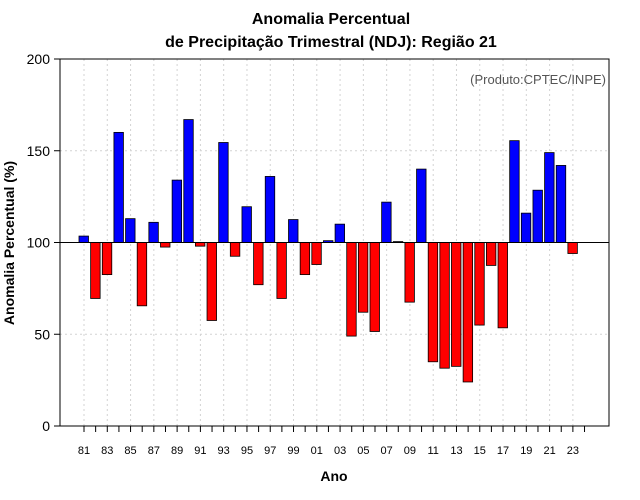  I want to click on x-tick-label: 09, so click(410, 451).